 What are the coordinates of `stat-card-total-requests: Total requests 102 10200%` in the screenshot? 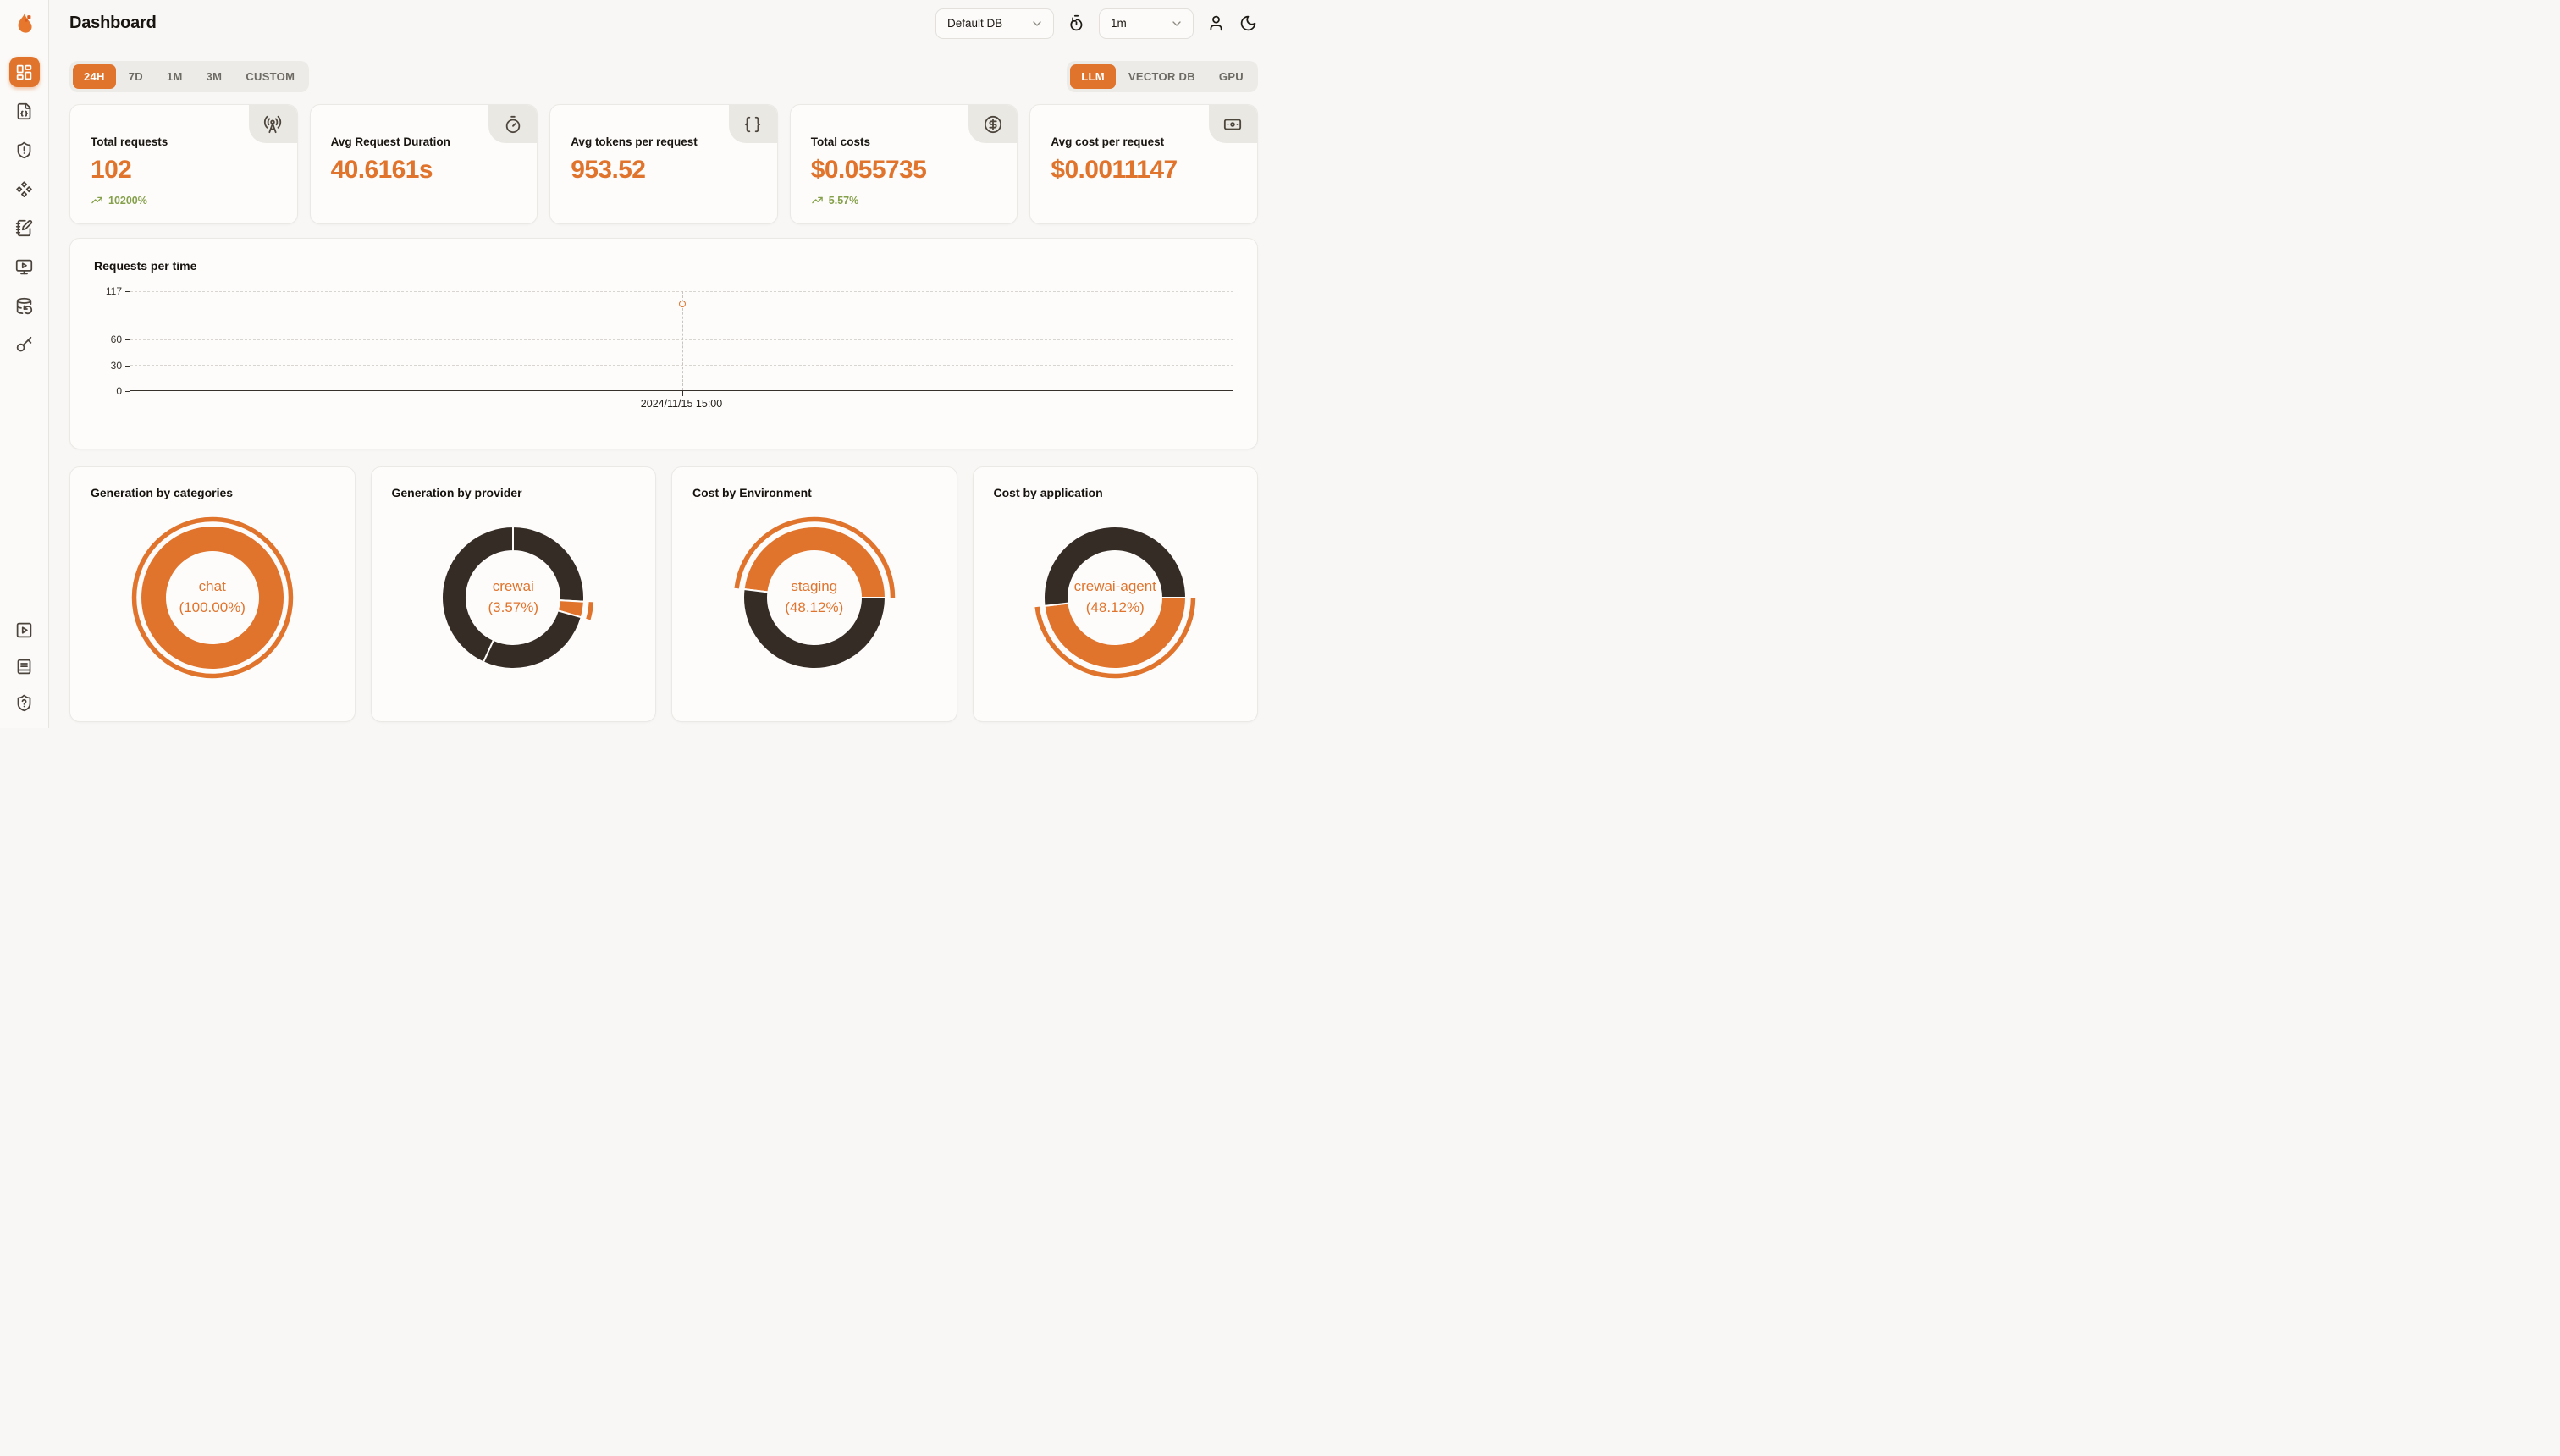 It's located at (183, 164).